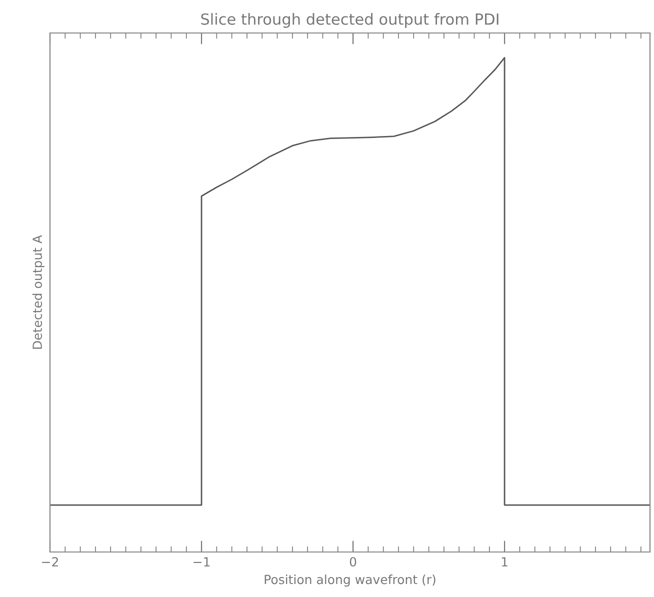 This screenshot has height=597, width=654. Describe the element at coordinates (353, 562) in the screenshot. I see `x-tick-label: 0` at that location.